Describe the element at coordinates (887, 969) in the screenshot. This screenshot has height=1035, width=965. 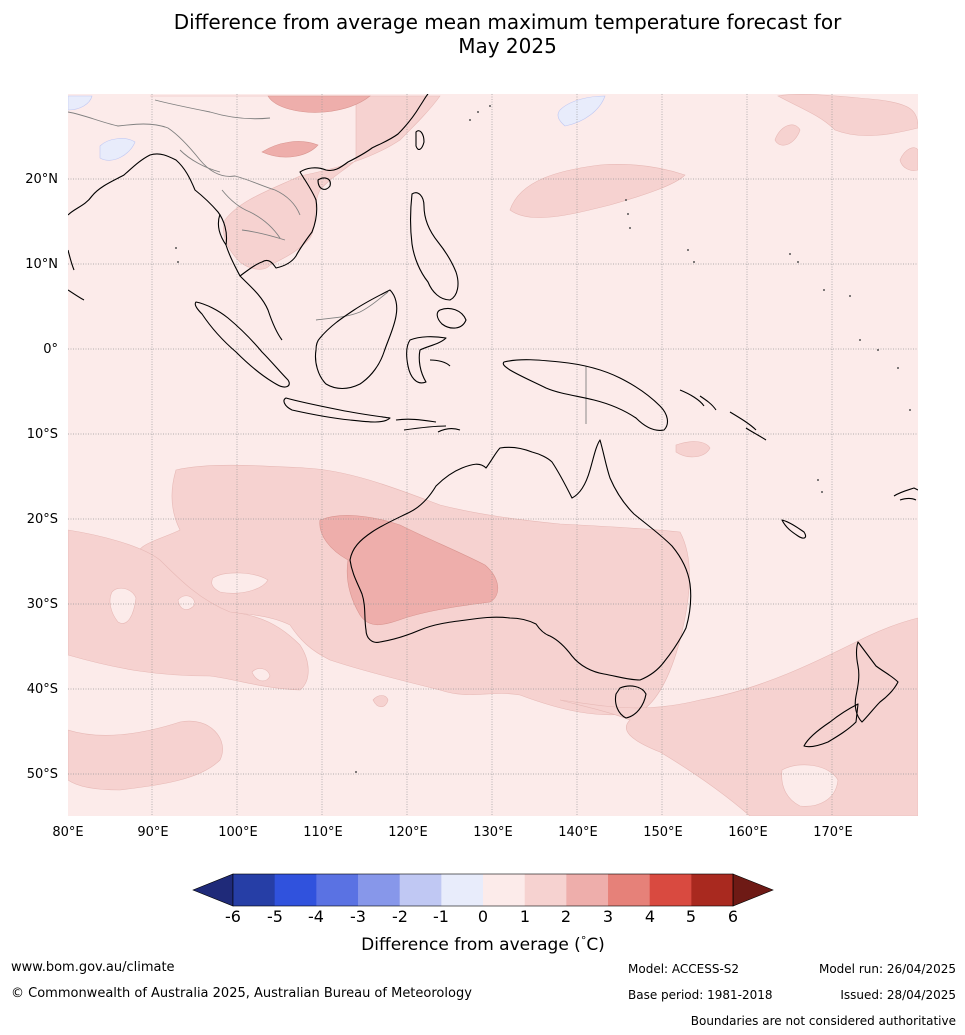
I see `footer-model-run: Model run: 26/04/2025` at that location.